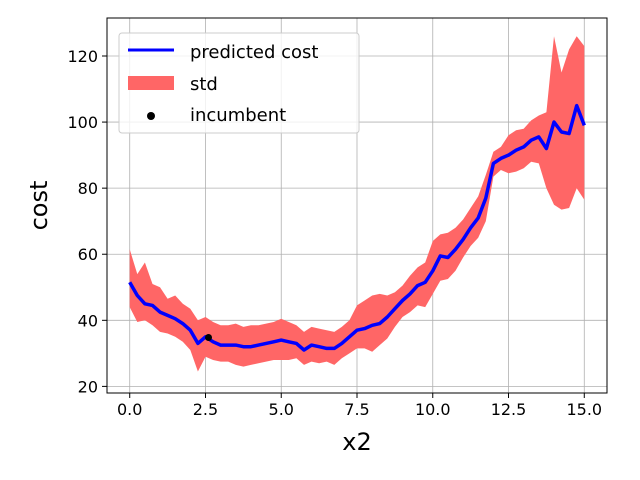 This screenshot has width=640, height=480. What do you see at coordinates (88, 386) in the screenshot?
I see `y-tick-label: 20` at bounding box center [88, 386].